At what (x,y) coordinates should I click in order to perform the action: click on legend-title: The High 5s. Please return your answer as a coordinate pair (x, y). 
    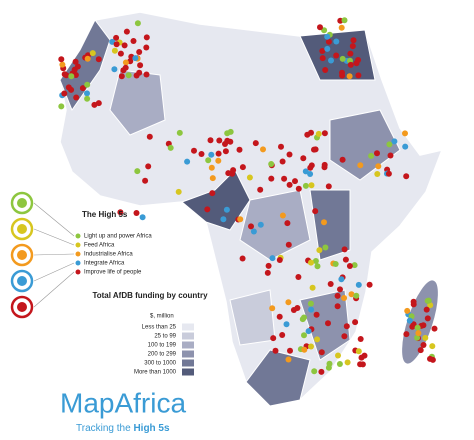
    Looking at the image, I should click on (105, 214).